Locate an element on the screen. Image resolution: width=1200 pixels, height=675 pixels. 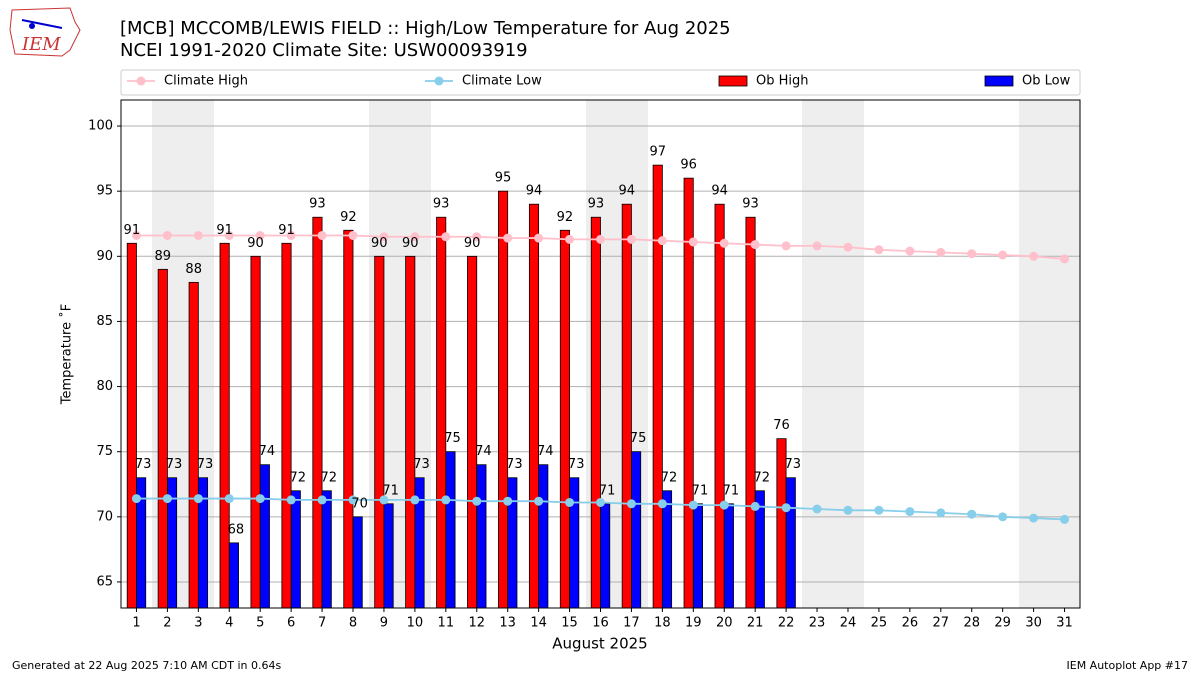
x-tick-label: 6 is located at coordinates (291, 623).